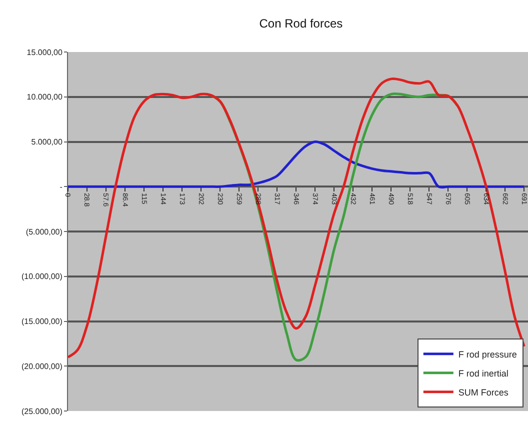  What do you see at coordinates (44, 231) in the screenshot?
I see `y-tick-label: (5.000,00)` at bounding box center [44, 231].